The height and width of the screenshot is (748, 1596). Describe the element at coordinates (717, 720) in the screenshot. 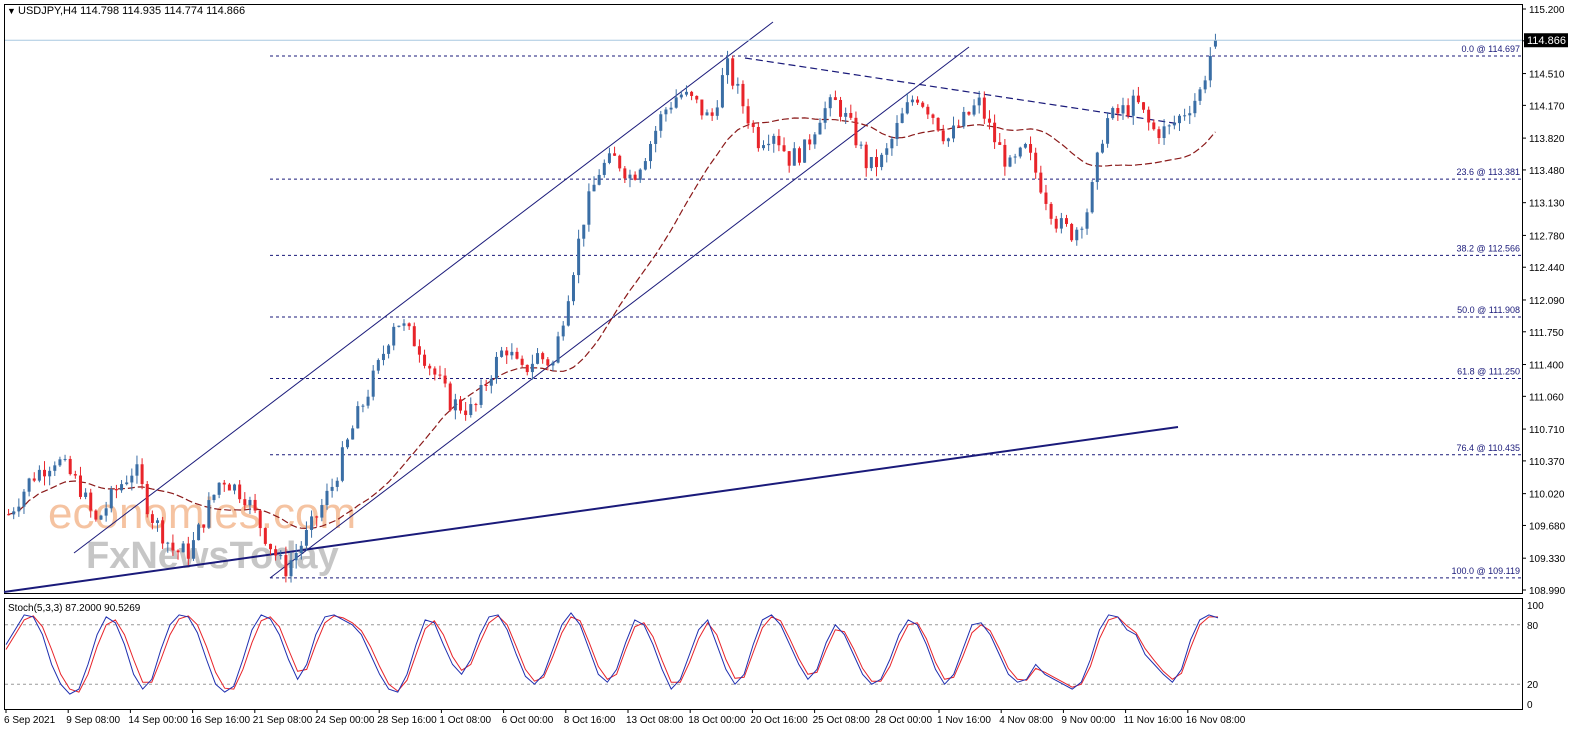

I see `time-tick-label: 18 Oct 00:00` at that location.